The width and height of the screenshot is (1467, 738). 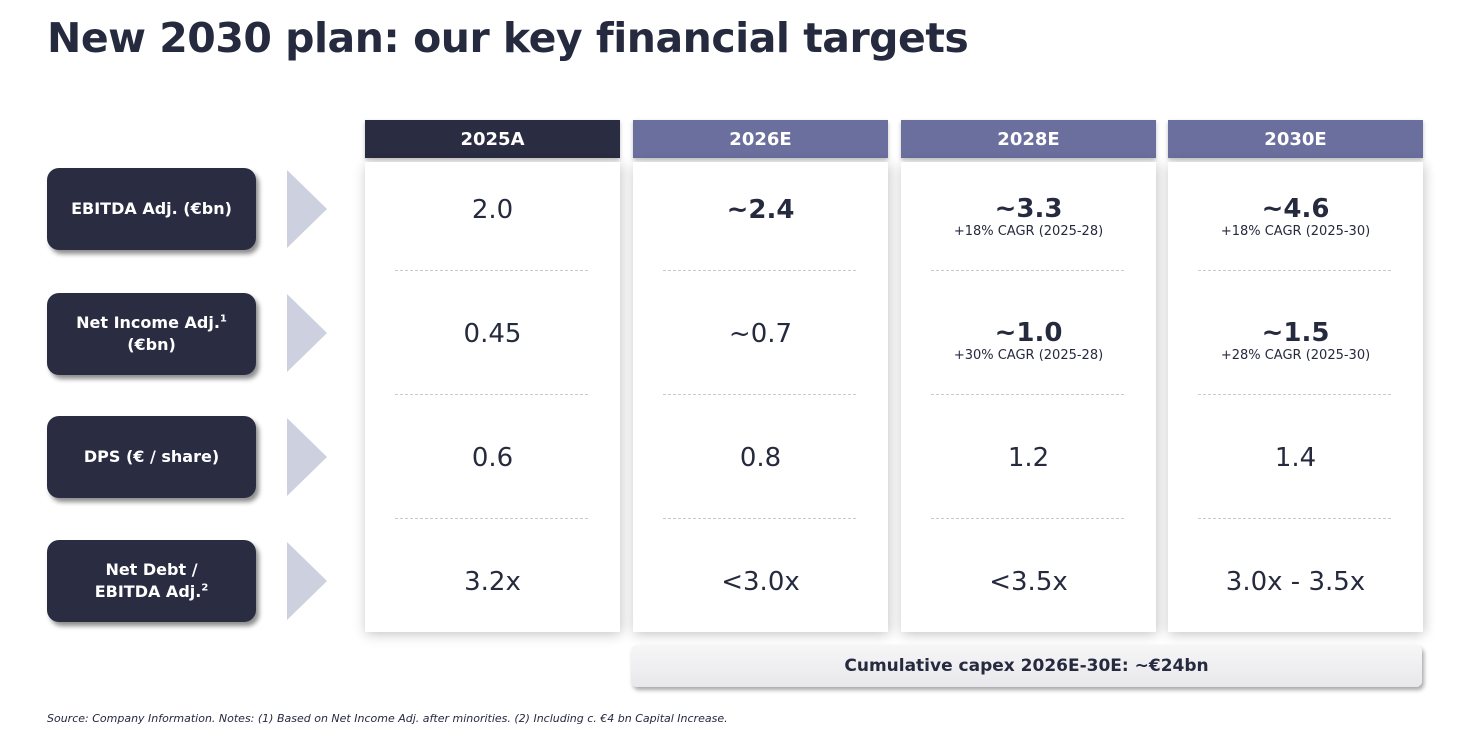 I want to click on column-2025a: 2025A 2.0 0.45 0.6 3.2x, so click(x=492, y=376).